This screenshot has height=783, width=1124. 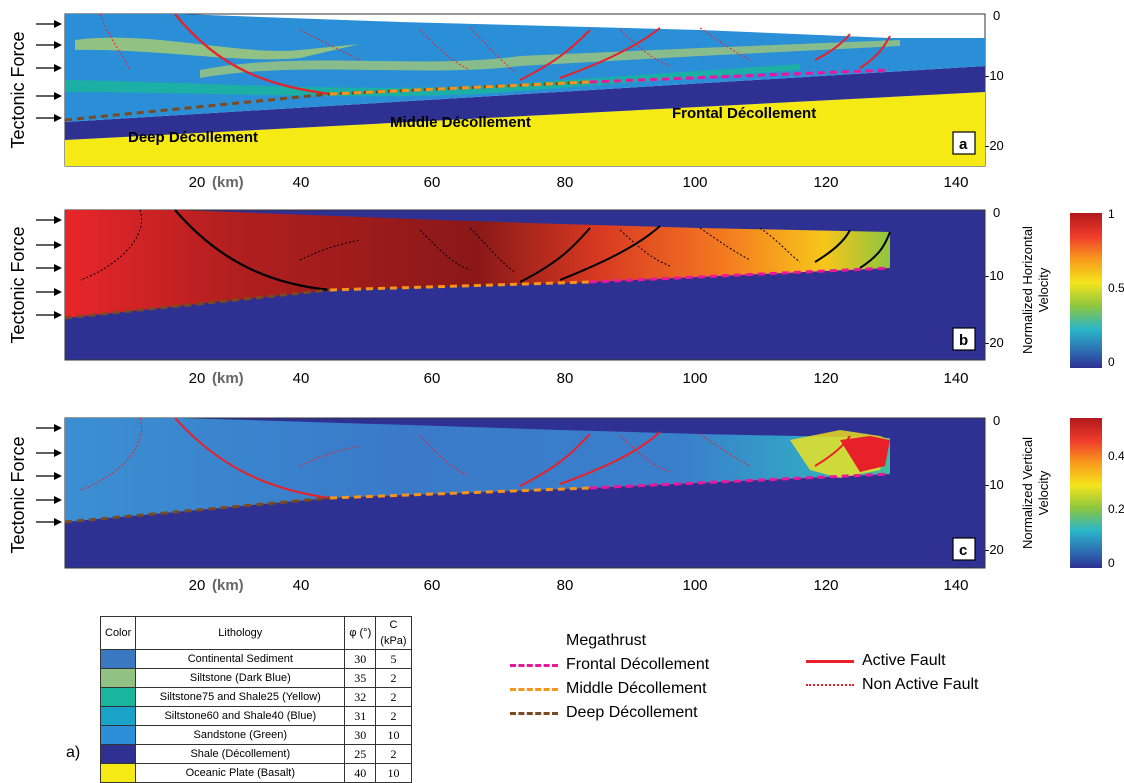 What do you see at coordinates (18, 284) in the screenshot?
I see `panel-b-side-label: Tectonic Force` at bounding box center [18, 284].